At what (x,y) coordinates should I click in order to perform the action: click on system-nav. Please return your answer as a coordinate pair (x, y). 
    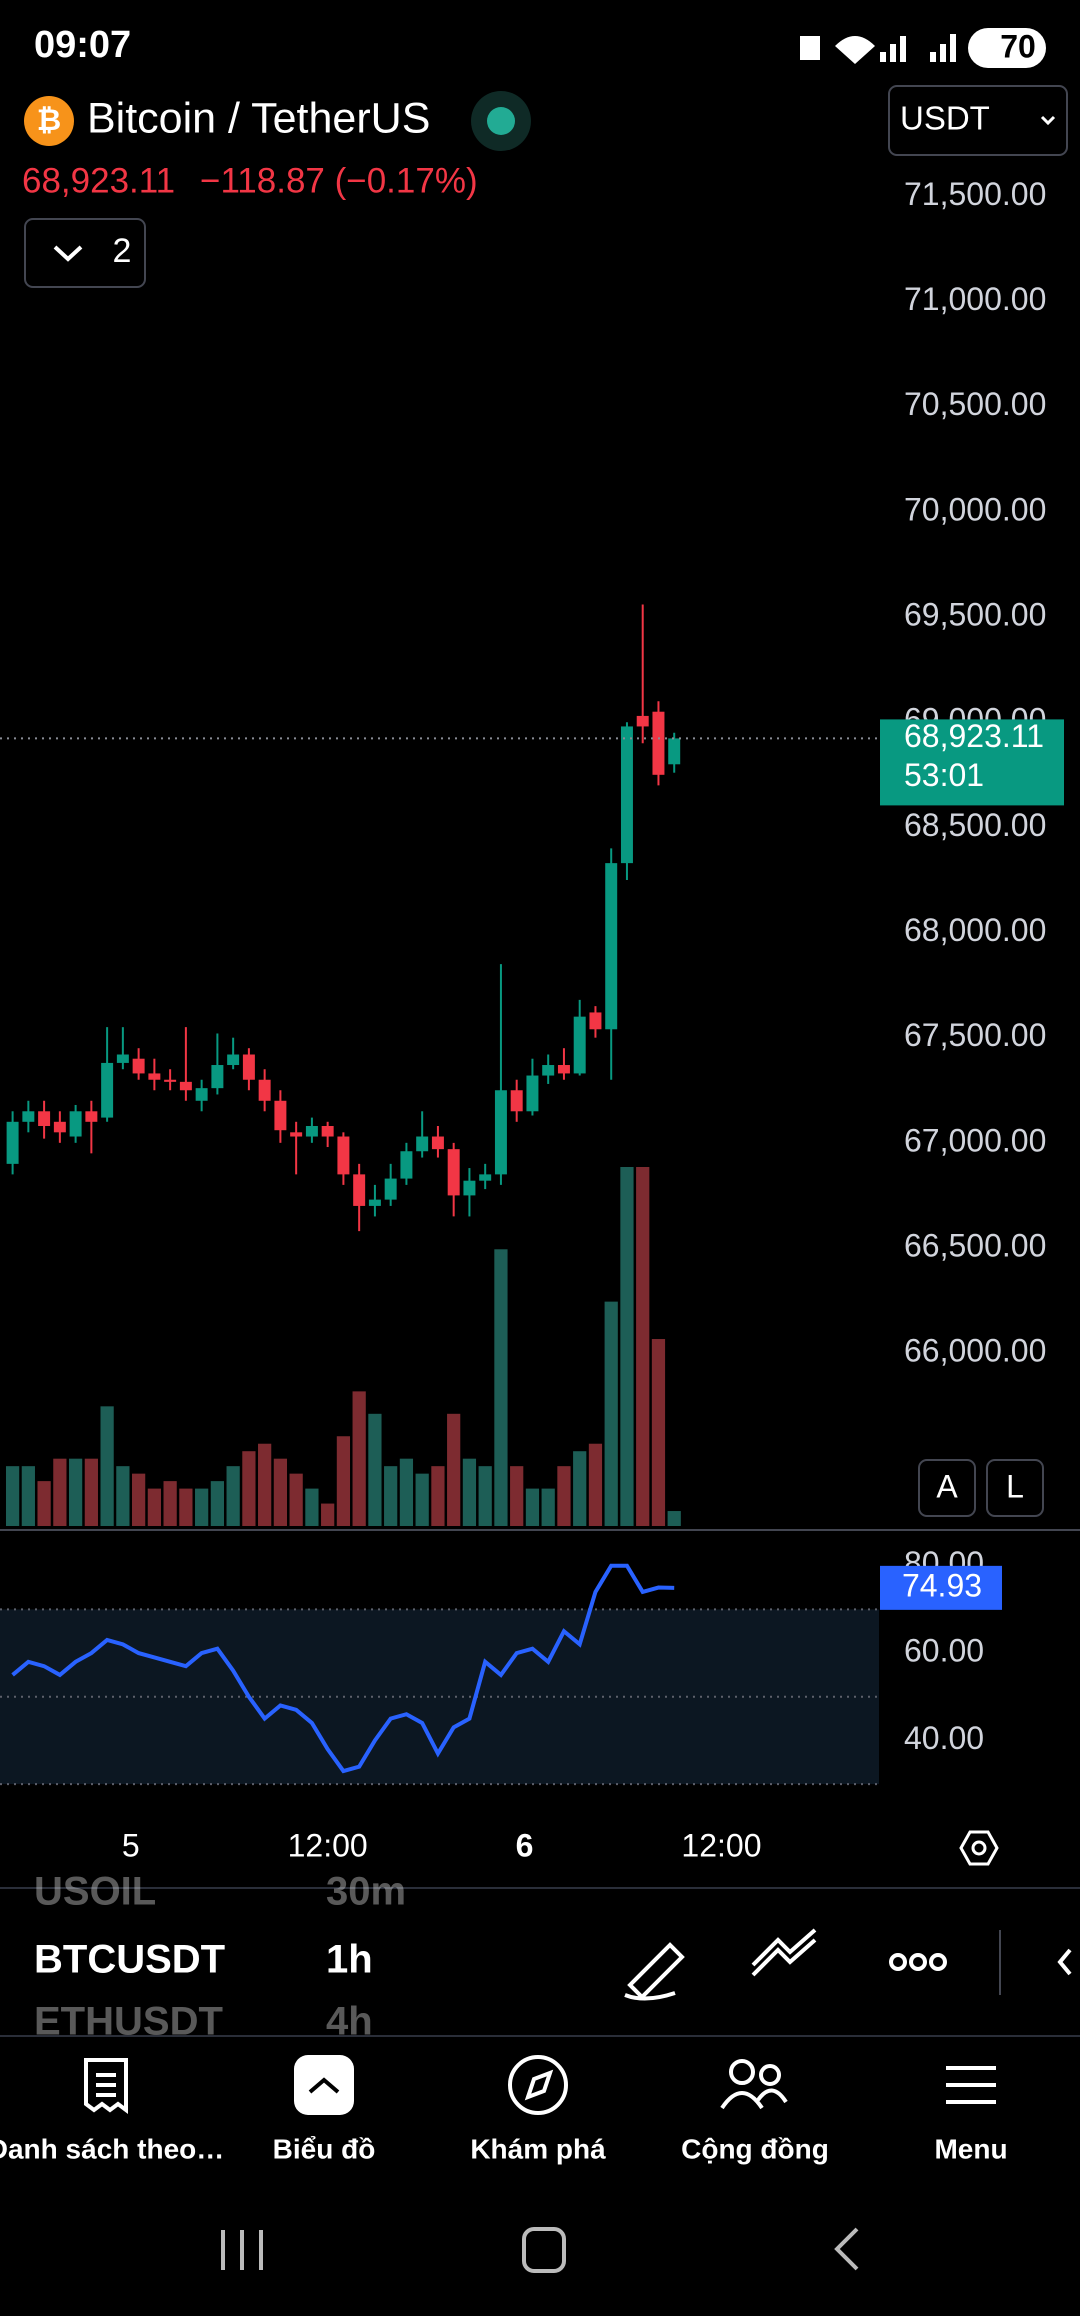
    Looking at the image, I should click on (540, 2250).